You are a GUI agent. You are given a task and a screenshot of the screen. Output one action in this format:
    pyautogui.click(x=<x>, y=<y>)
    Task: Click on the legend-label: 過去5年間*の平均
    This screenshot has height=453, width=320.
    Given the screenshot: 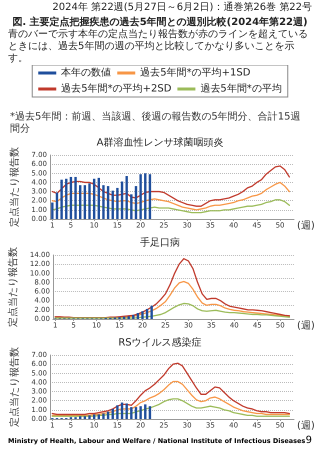 What is the action you would take?
    pyautogui.click(x=241, y=88)
    